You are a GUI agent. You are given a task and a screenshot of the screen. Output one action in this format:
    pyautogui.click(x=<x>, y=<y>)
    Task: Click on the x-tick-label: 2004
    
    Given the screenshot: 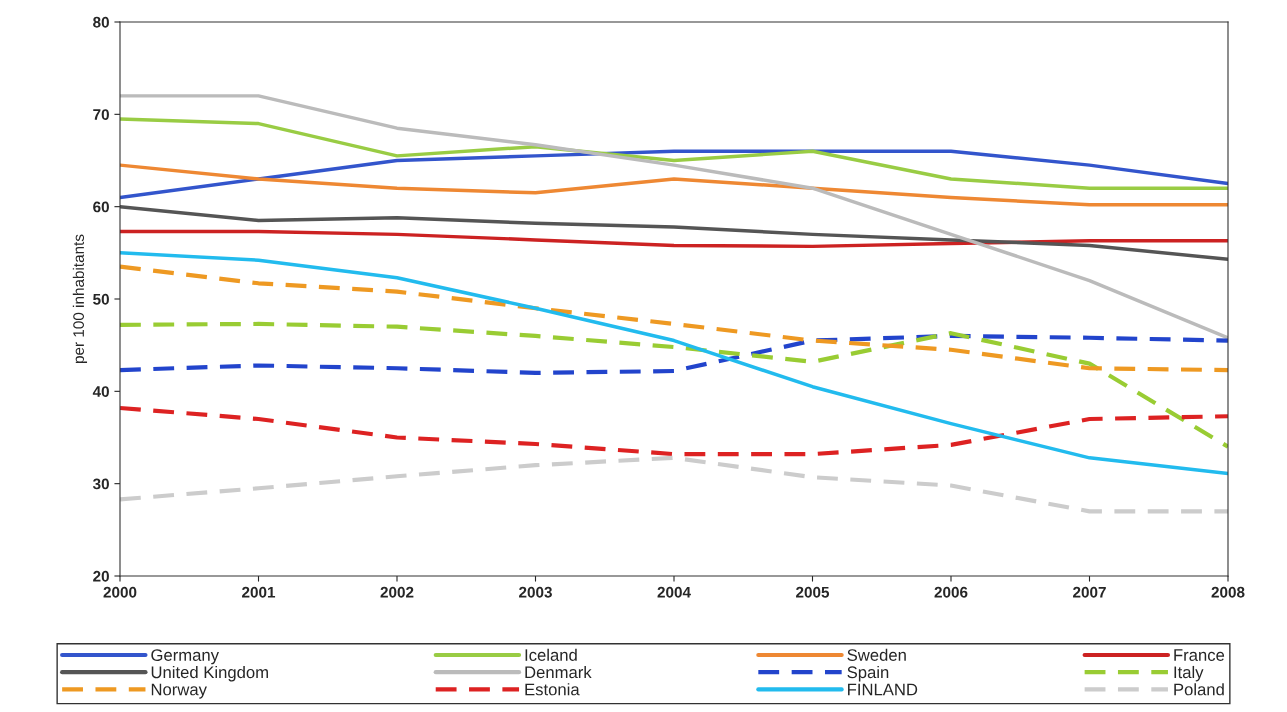 What is the action you would take?
    pyautogui.click(x=674, y=592)
    